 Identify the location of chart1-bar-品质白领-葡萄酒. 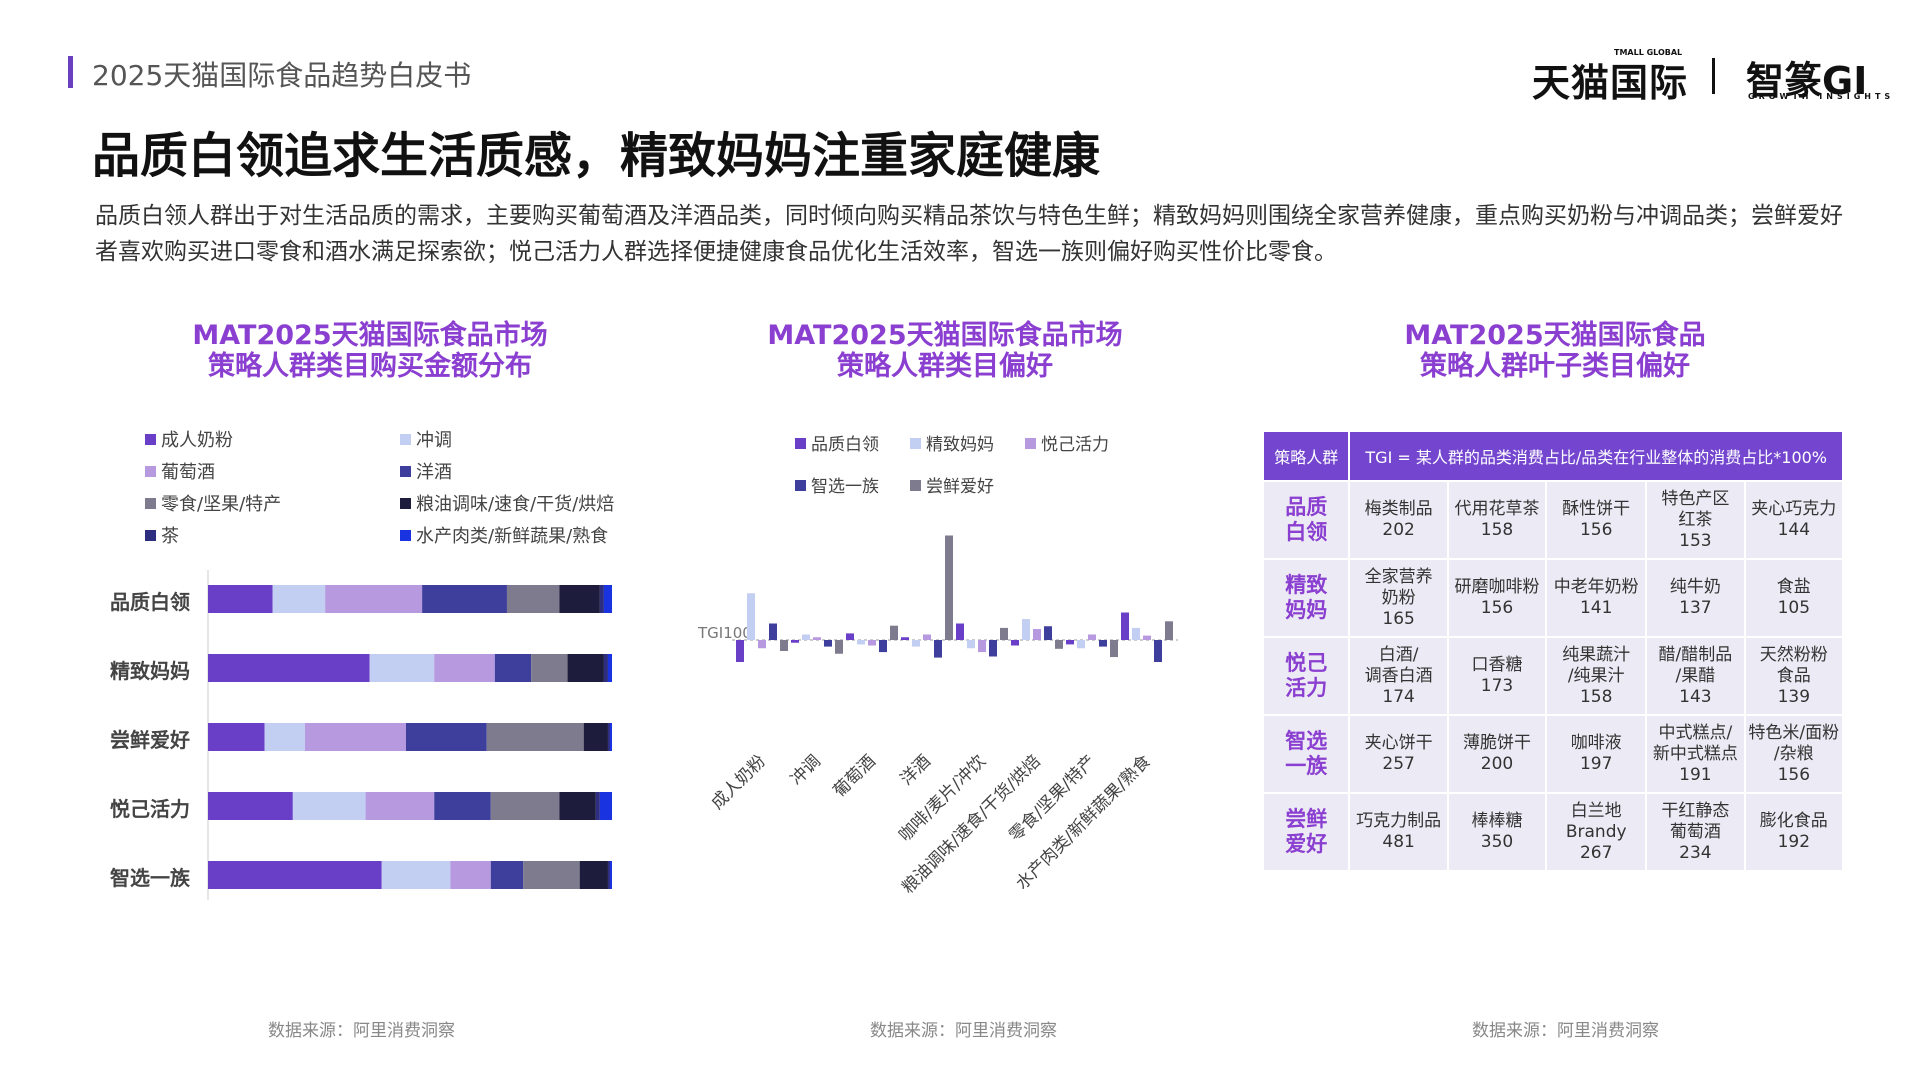
(374, 599).